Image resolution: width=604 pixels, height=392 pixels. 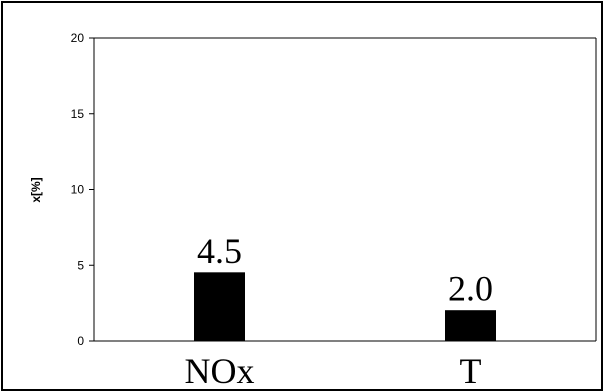 I want to click on x-category-label: T, so click(x=471, y=371).